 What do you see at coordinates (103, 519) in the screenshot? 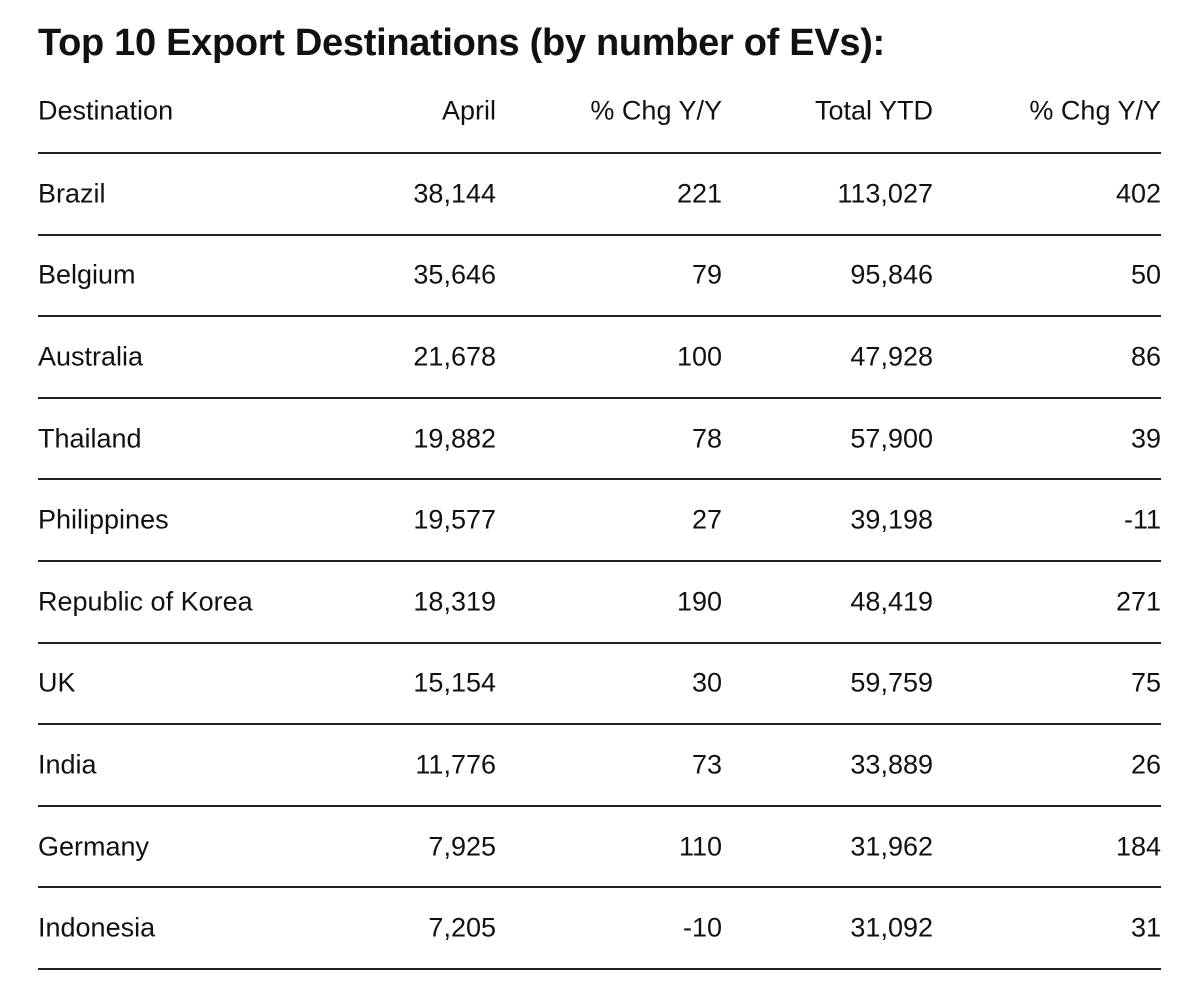
I see `cell-destination: Philippines` at bounding box center [103, 519].